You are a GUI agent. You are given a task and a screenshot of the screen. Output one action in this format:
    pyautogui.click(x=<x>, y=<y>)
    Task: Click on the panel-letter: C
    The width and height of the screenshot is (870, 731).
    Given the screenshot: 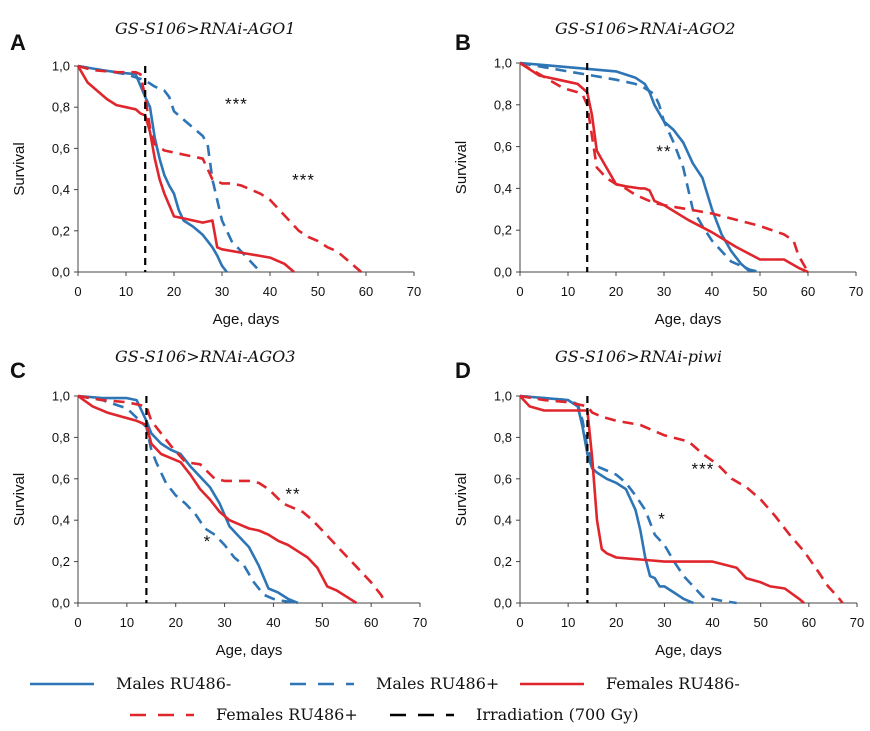 What is the action you would take?
    pyautogui.click(x=18, y=370)
    